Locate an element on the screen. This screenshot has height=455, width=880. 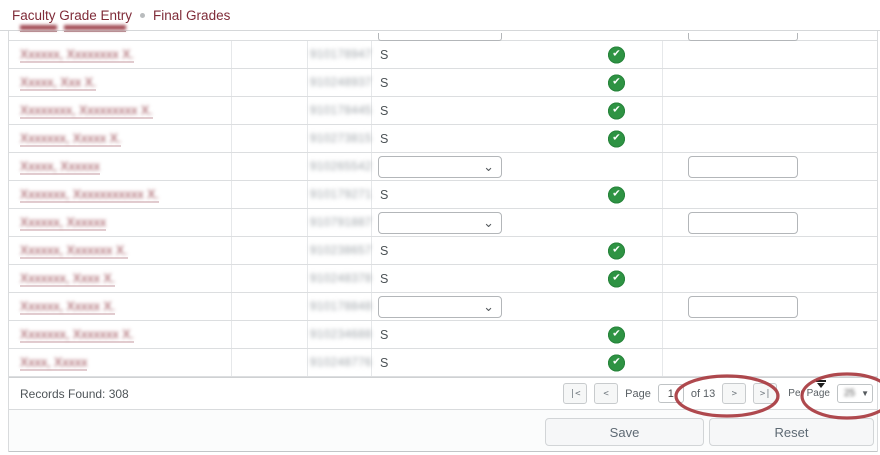
student-name-link: Xxxxx, Xxxxxx is located at coordinates (60, 166).